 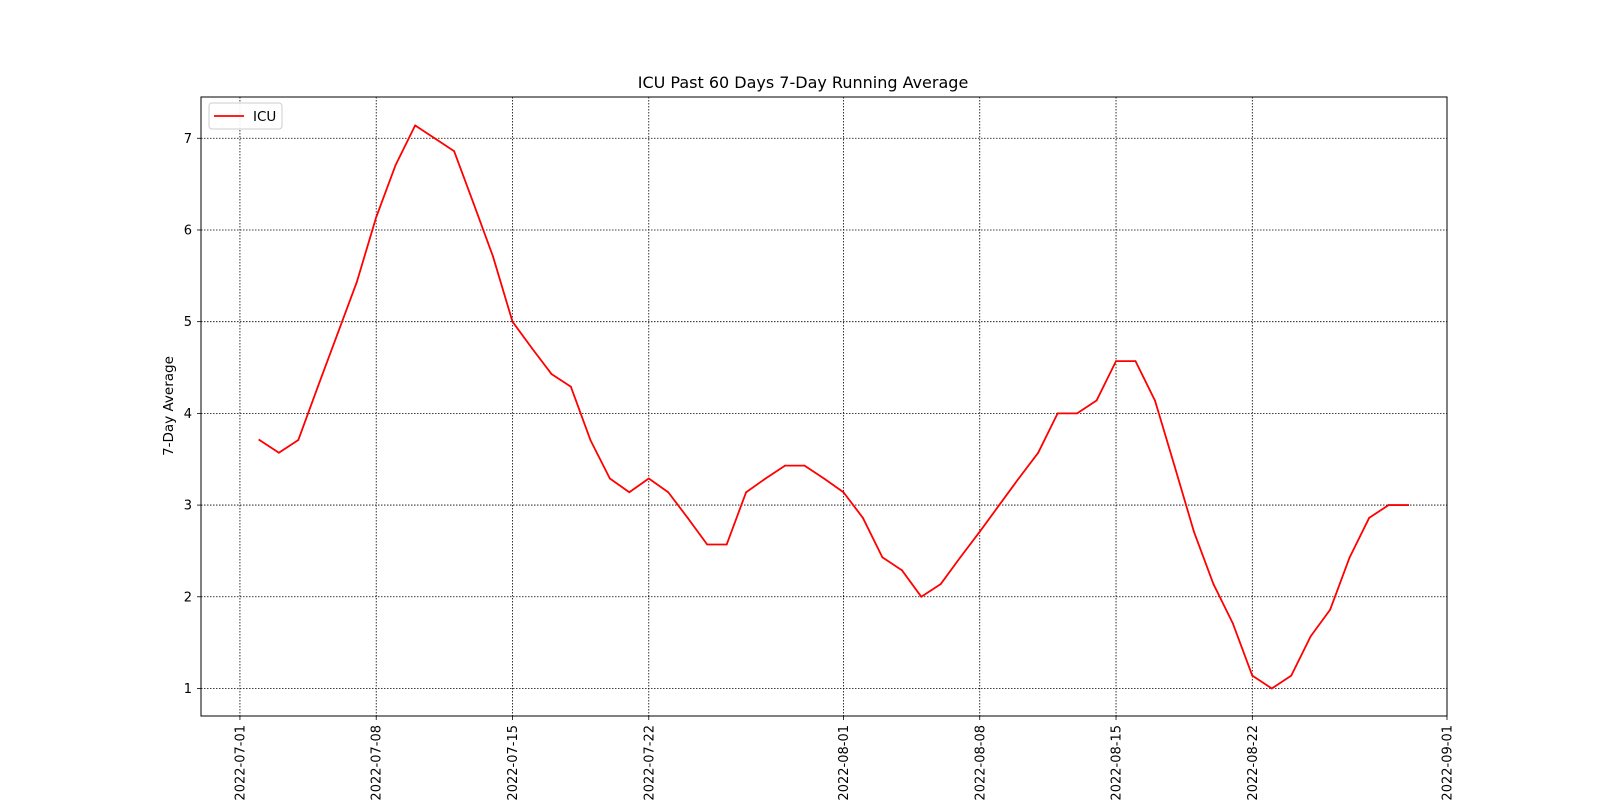 I want to click on x-tick-label: 2022-07-22, so click(x=649, y=762).